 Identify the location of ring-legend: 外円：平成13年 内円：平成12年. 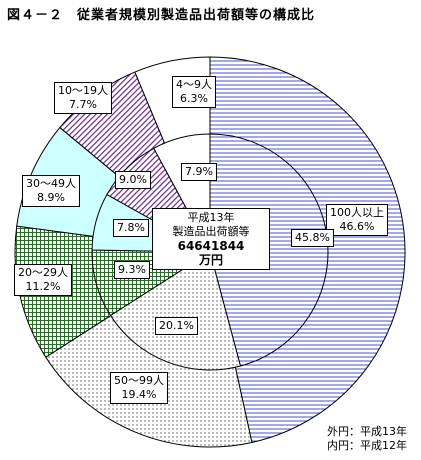
(367, 439).